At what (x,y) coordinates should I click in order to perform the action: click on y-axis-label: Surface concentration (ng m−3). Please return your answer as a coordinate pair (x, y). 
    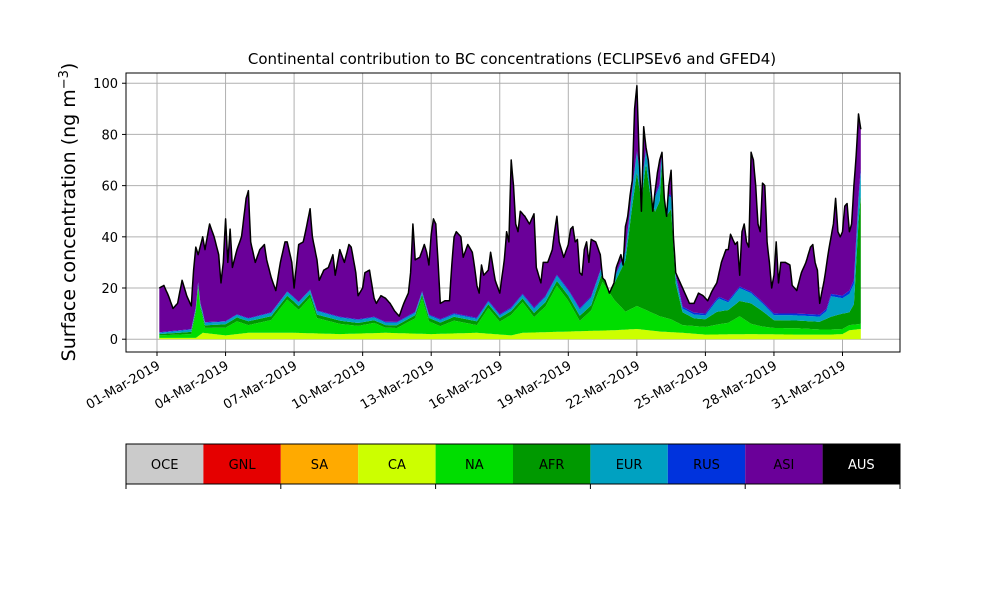
    Looking at the image, I should click on (68, 212).